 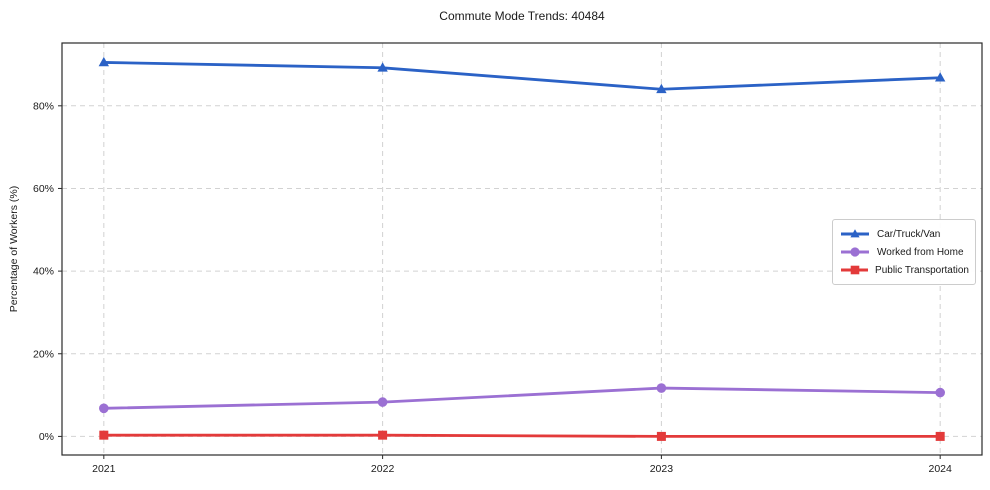 I want to click on series-line-square, so click(x=522, y=435).